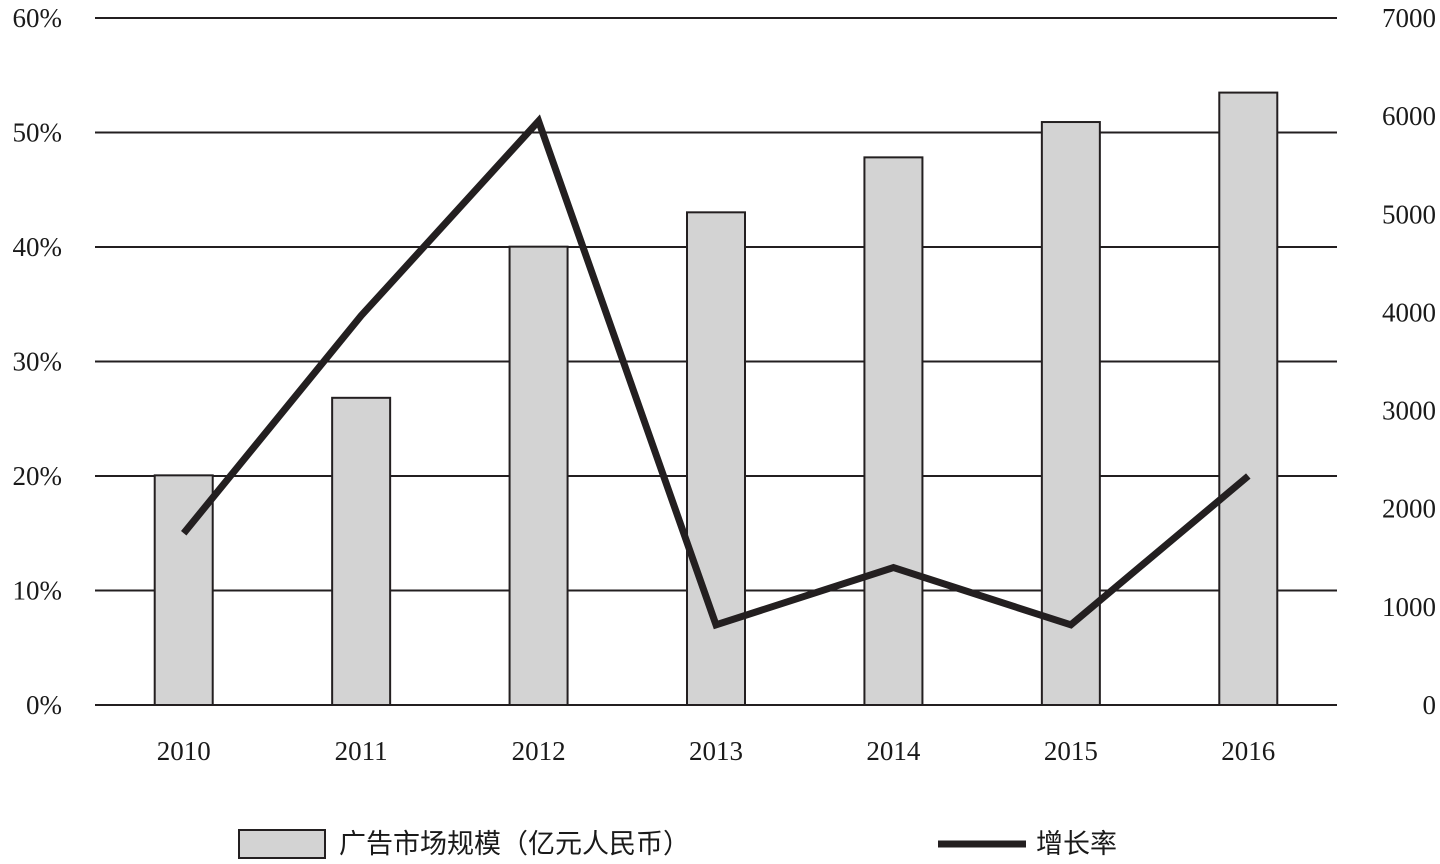 This screenshot has width=1440, height=864. Describe the element at coordinates (361, 751) in the screenshot. I see `x-tick-label: 2011` at that location.